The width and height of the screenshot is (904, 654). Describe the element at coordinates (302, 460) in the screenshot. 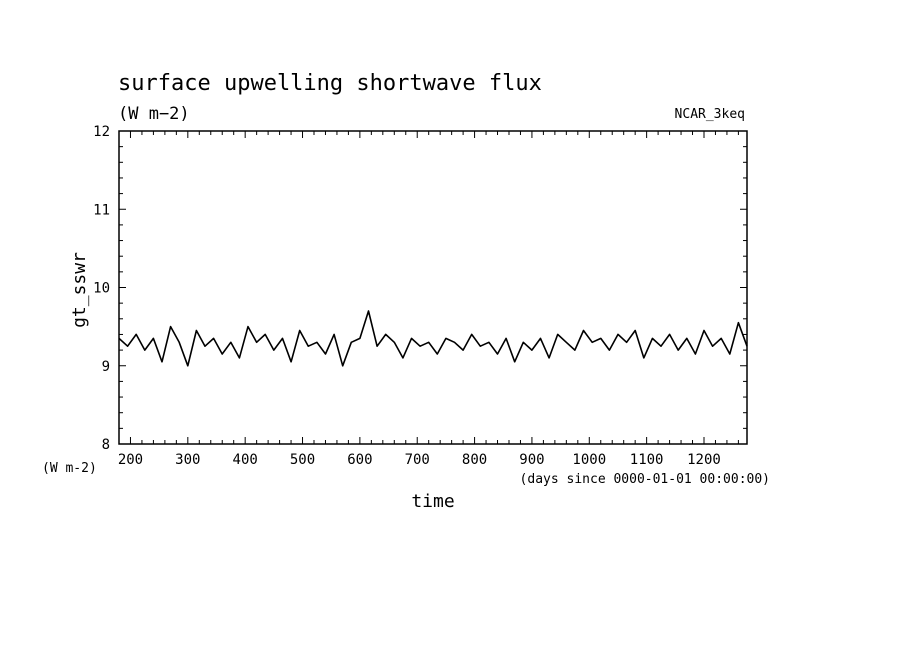

I see `x-tick-label: 500` at that location.